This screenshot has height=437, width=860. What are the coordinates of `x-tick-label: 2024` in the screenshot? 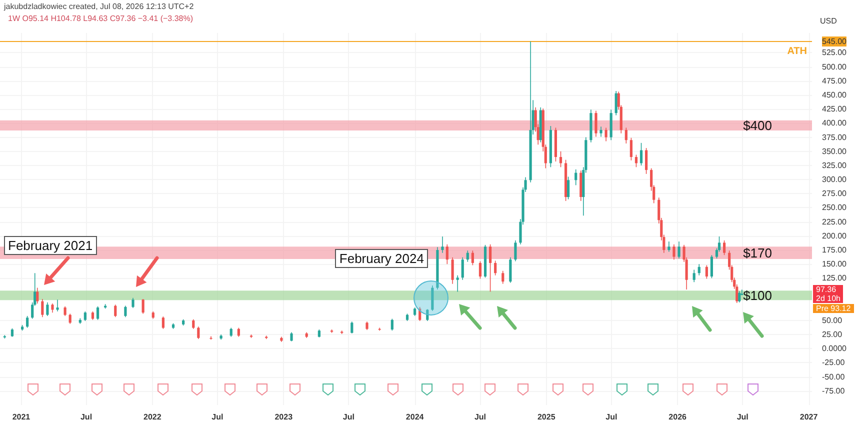 It's located at (415, 417).